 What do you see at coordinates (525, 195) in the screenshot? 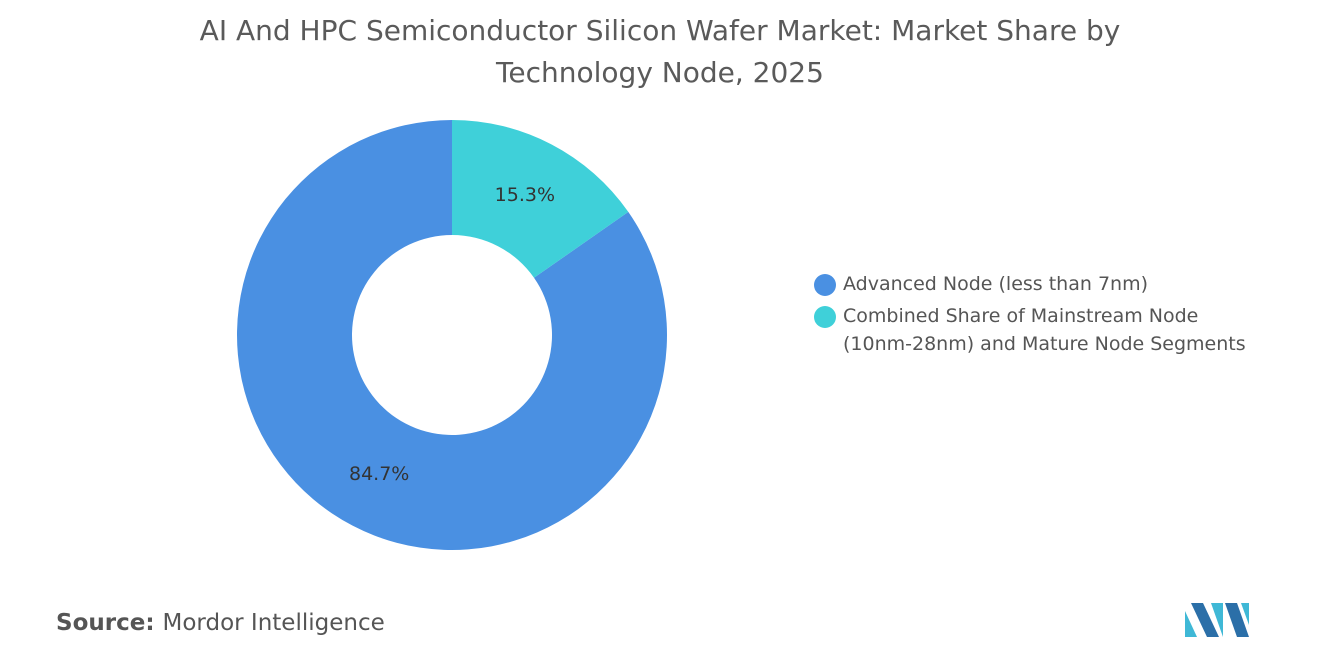
I see `value-label: 15.3%` at bounding box center [525, 195].